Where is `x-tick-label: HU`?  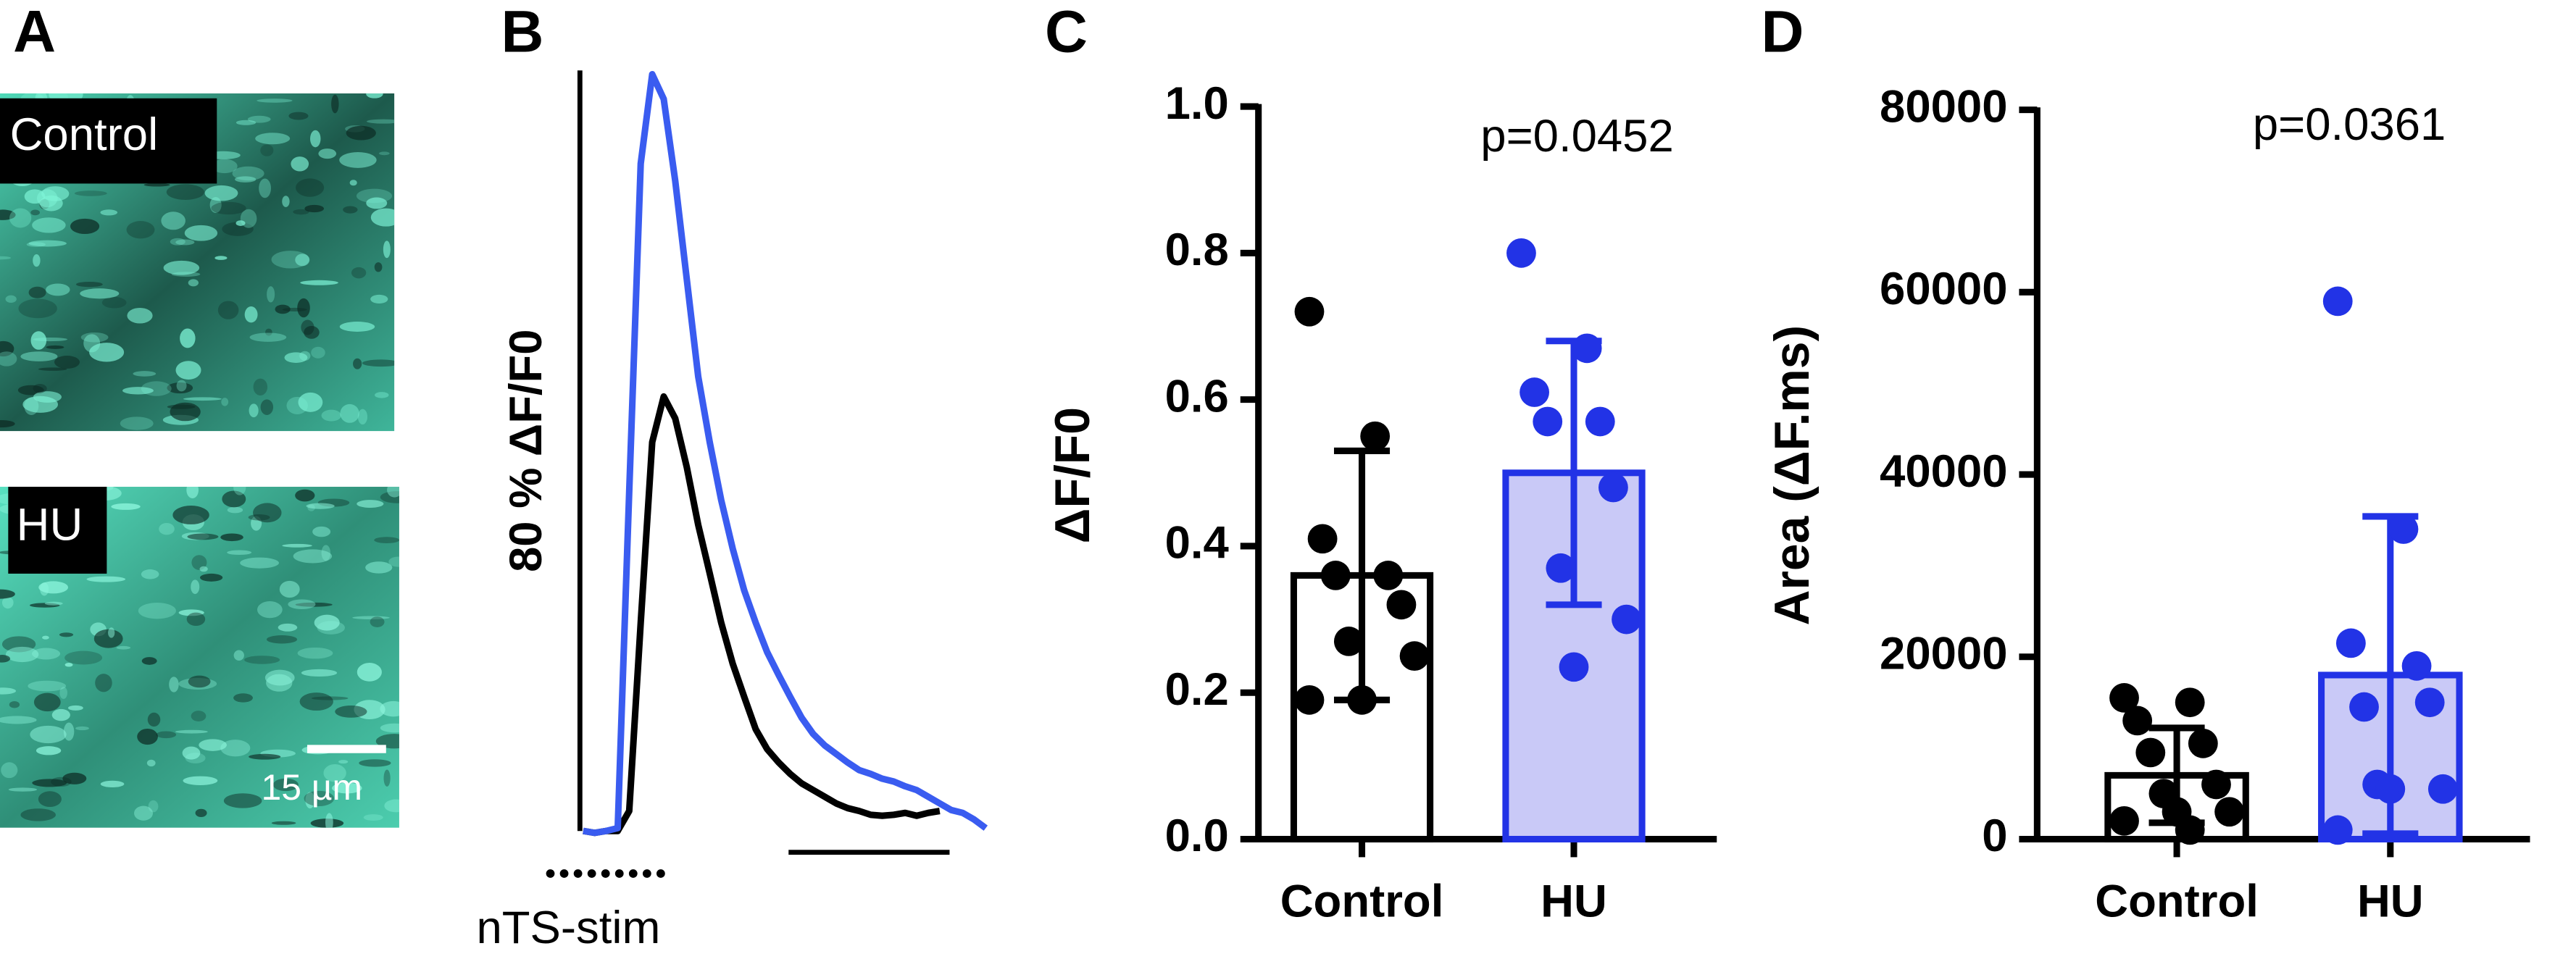 x-tick-label: HU is located at coordinates (2390, 902).